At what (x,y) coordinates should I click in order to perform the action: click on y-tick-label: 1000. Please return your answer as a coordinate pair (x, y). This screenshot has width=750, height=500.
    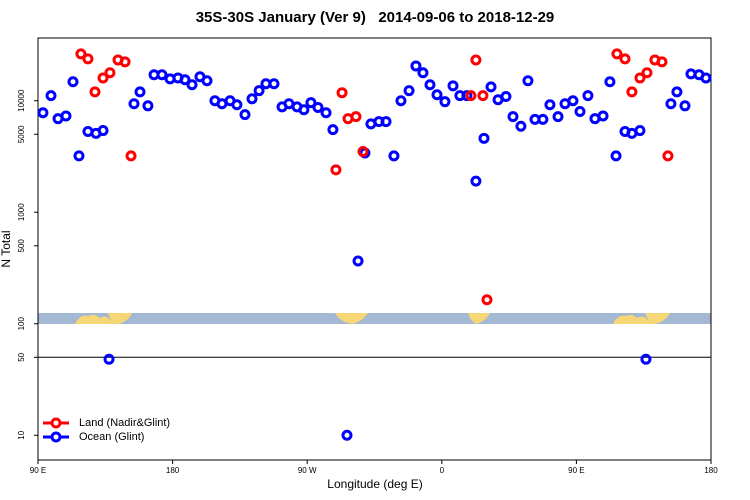
    Looking at the image, I should click on (21, 212).